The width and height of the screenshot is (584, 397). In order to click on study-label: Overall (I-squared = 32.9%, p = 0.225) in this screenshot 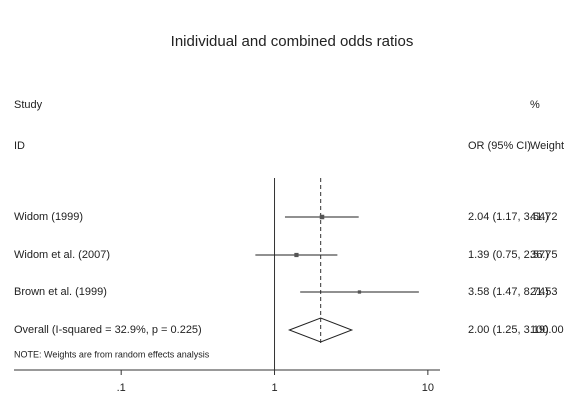, I will do `click(108, 330)`.